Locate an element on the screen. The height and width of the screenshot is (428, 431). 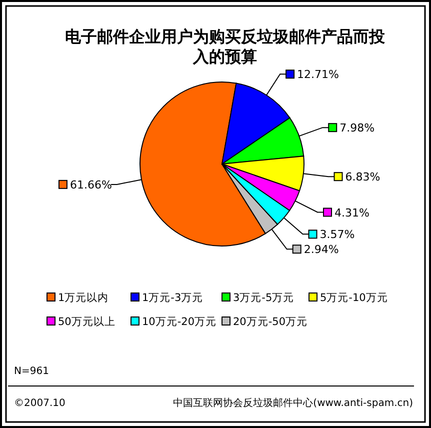
data-label: 7.98% is located at coordinates (357, 128).